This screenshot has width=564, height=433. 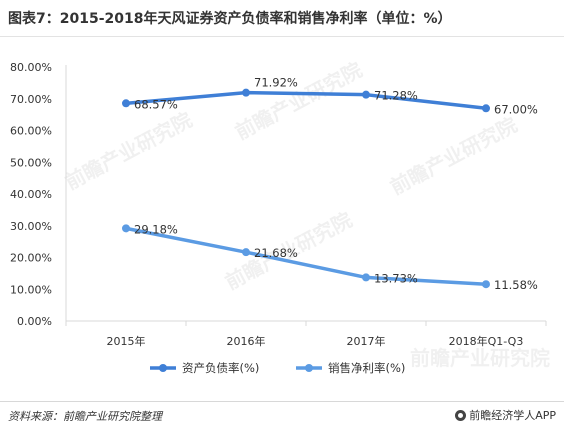 What do you see at coordinates (31, 131) in the screenshot?
I see `y-tick-label: 60.00%` at bounding box center [31, 131].